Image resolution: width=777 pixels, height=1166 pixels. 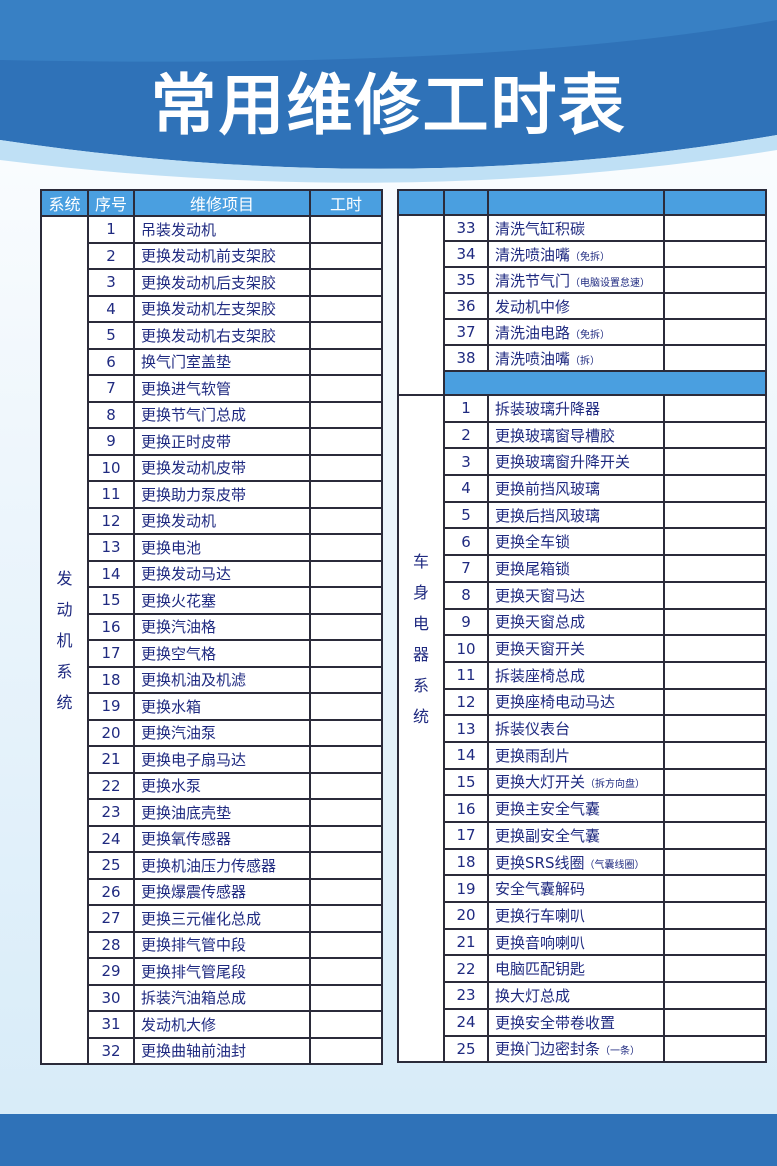 What do you see at coordinates (64, 640) in the screenshot?
I see `system-label: 发动机系统` at bounding box center [64, 640].